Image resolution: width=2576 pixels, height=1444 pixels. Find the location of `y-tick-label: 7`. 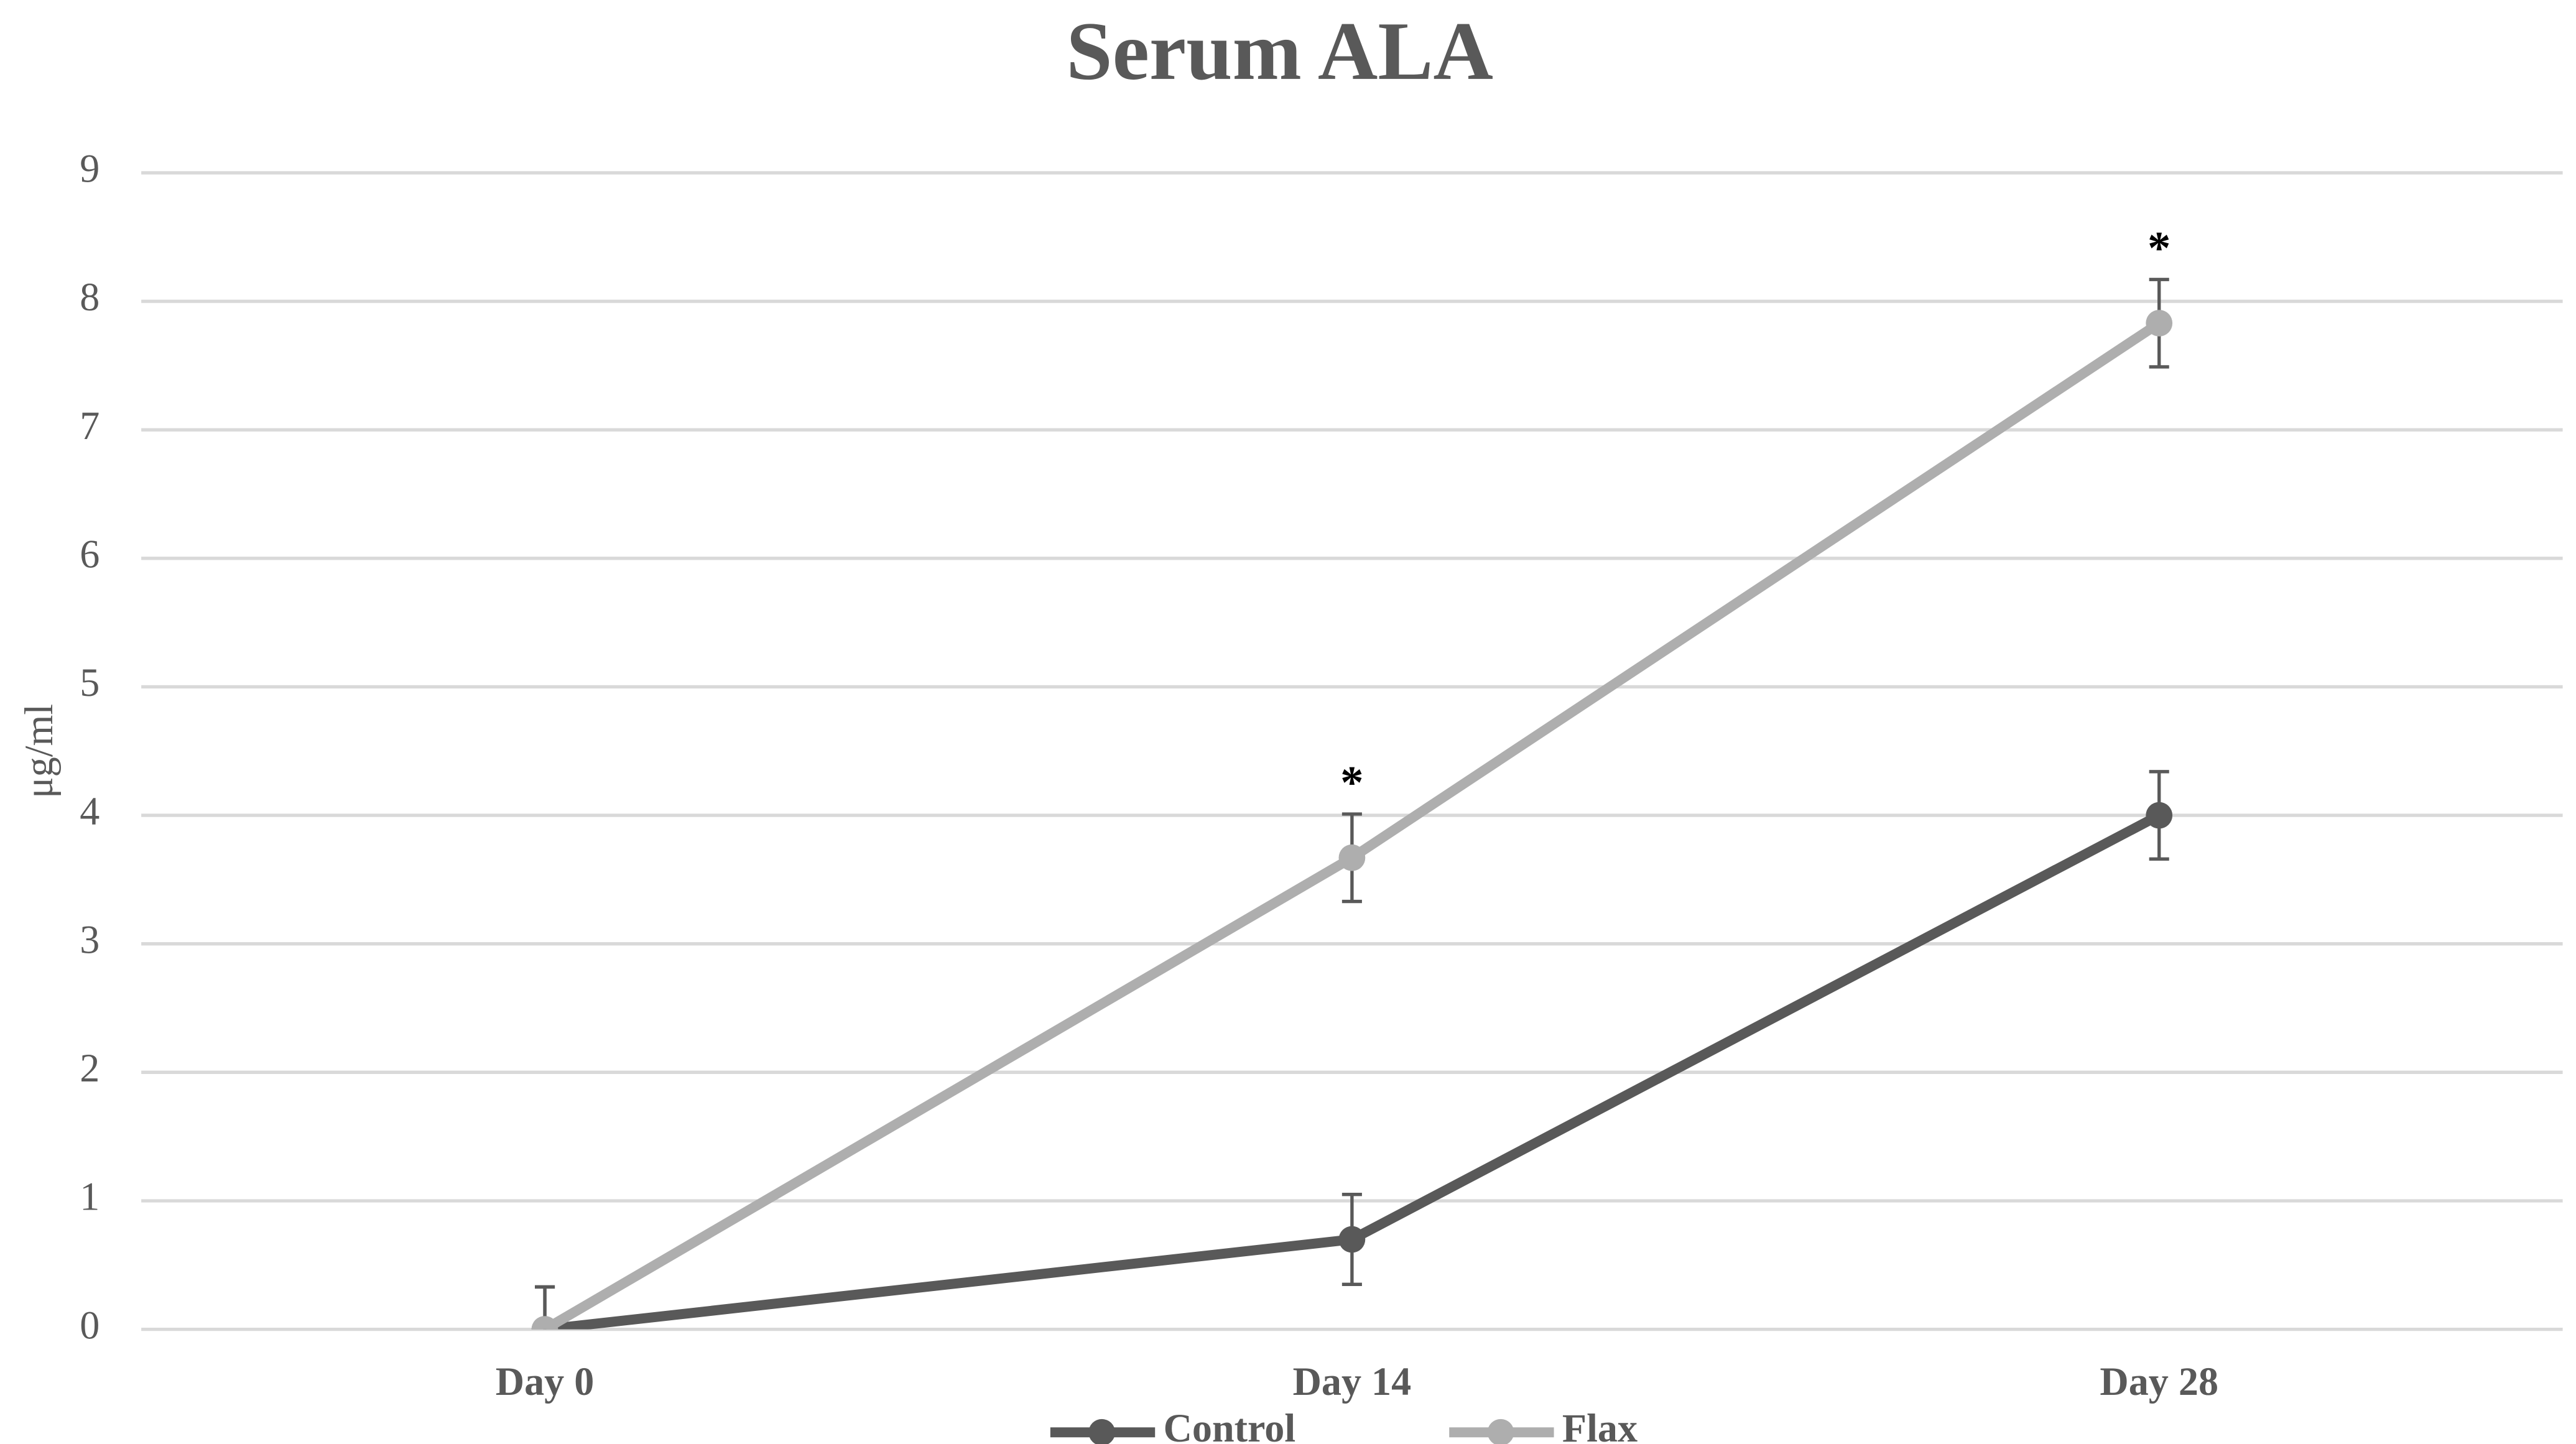

y-tick-label: 7 is located at coordinates (90, 426).